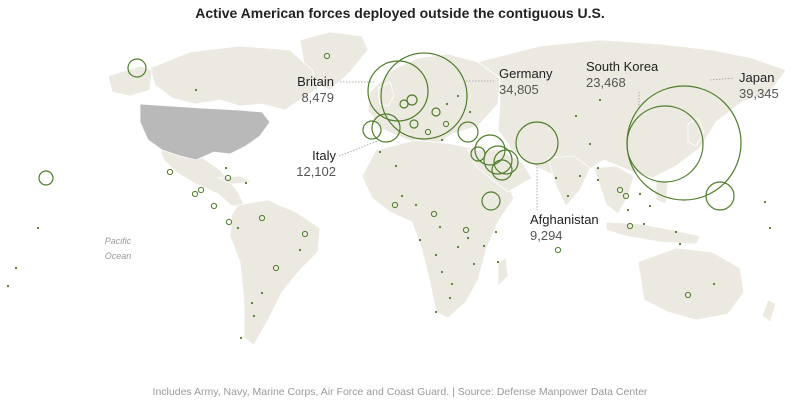  I want to click on leader-line-japan, so click(722, 79).